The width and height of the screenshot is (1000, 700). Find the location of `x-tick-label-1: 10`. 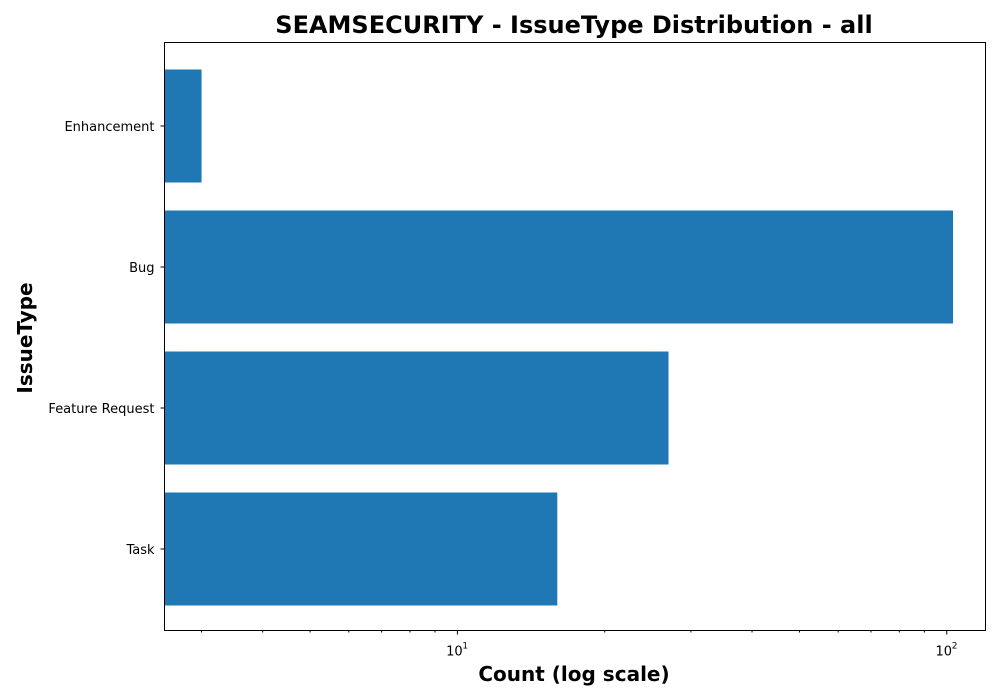

x-tick-label-1: 10 is located at coordinates (454, 652).